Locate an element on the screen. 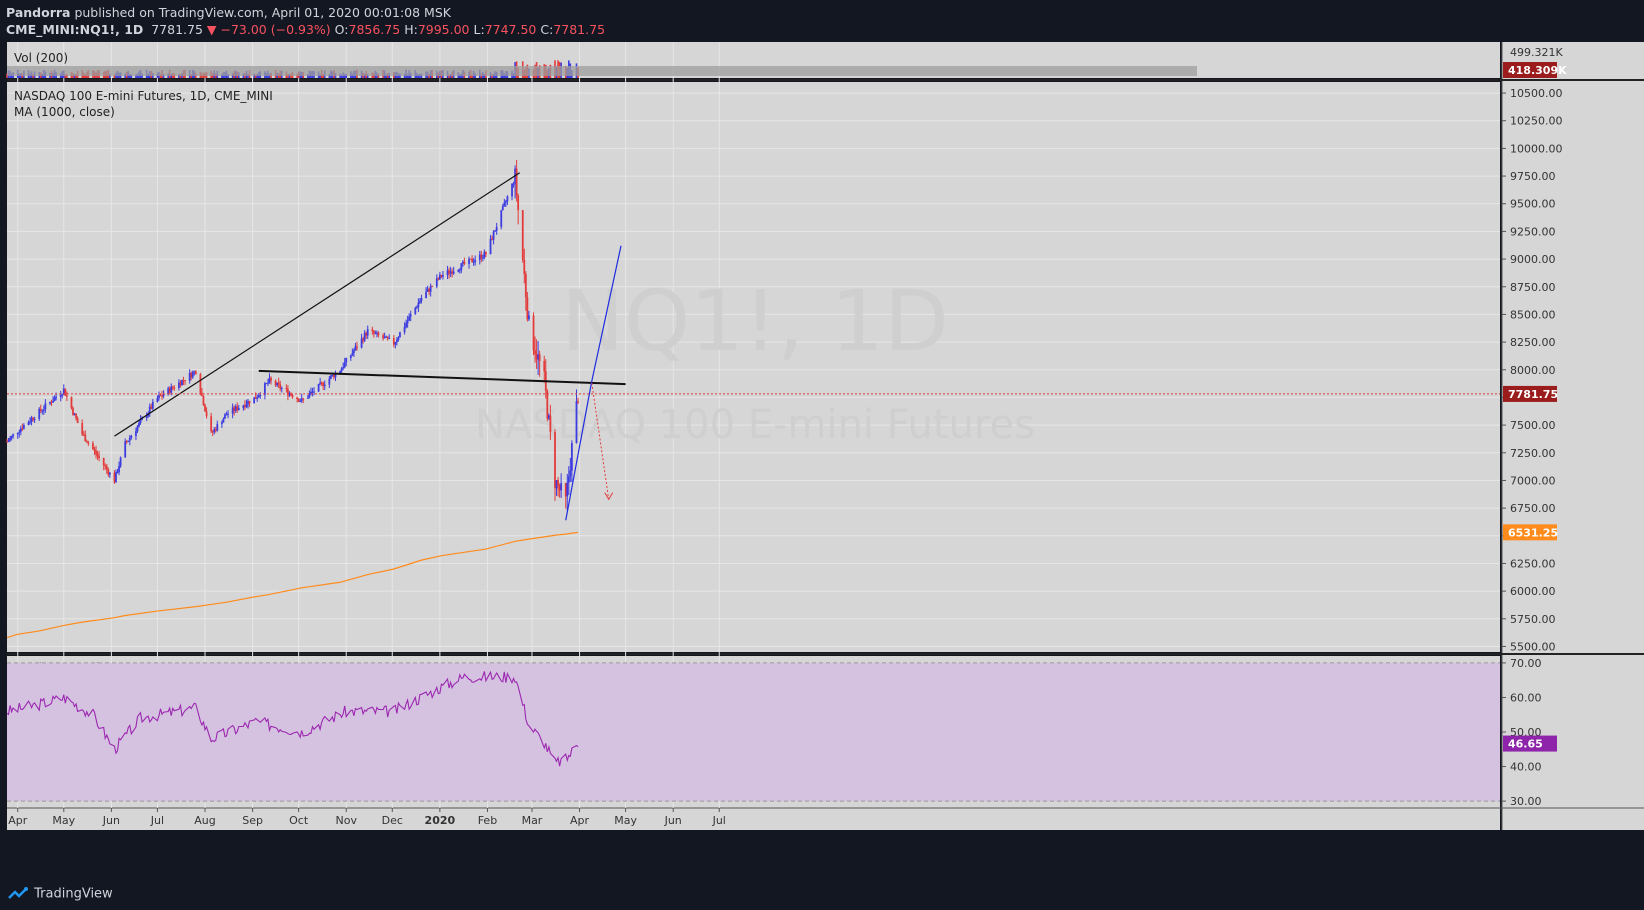 Image resolution: width=1644 pixels, height=910 pixels. x-tick-label: Mar is located at coordinates (532, 820).